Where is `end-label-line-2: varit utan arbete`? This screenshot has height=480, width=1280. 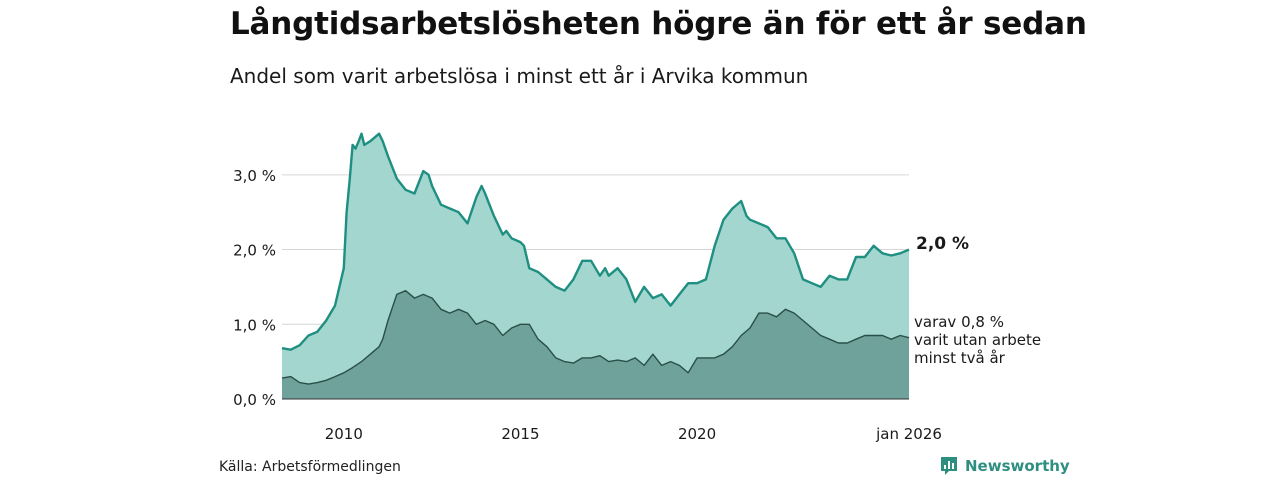 end-label-line-2: varit utan arbete is located at coordinates (977, 340).